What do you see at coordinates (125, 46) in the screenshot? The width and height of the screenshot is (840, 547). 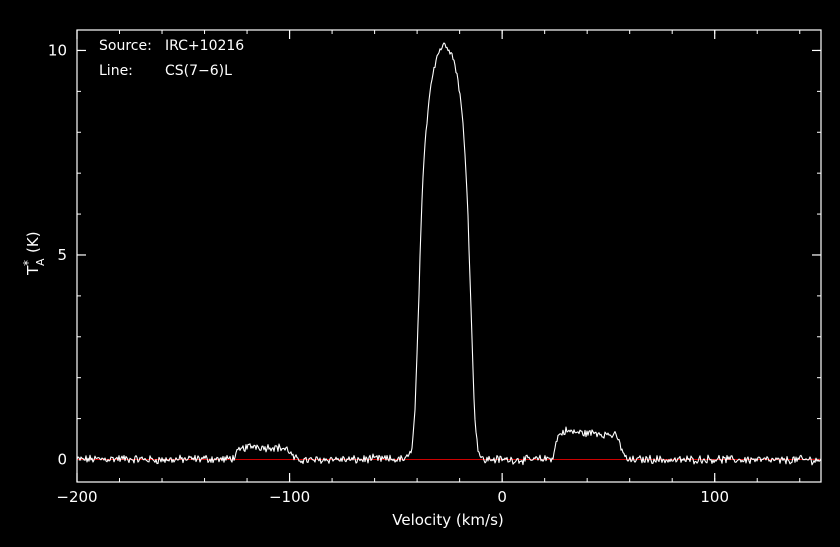 I see `source-key: Source:` at bounding box center [125, 46].